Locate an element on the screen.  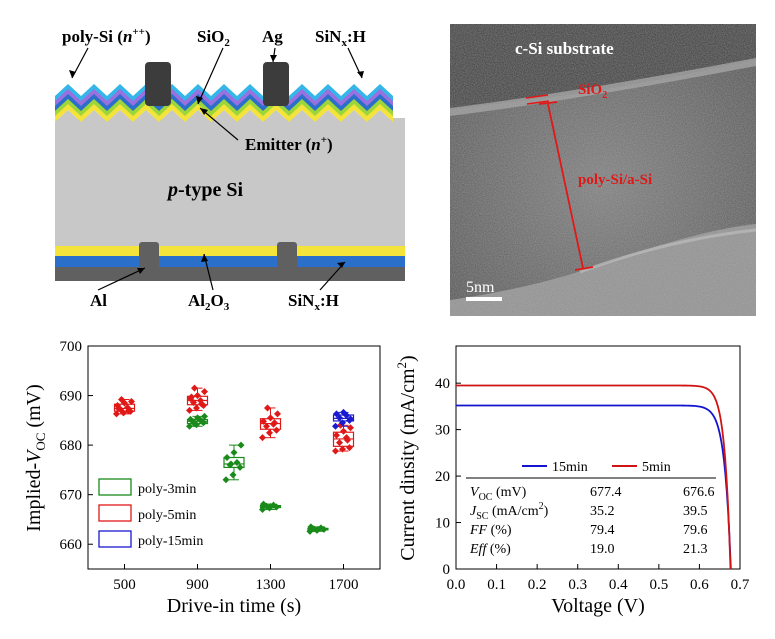
jv-y-tick-label: 40 is located at coordinates (442, 384).